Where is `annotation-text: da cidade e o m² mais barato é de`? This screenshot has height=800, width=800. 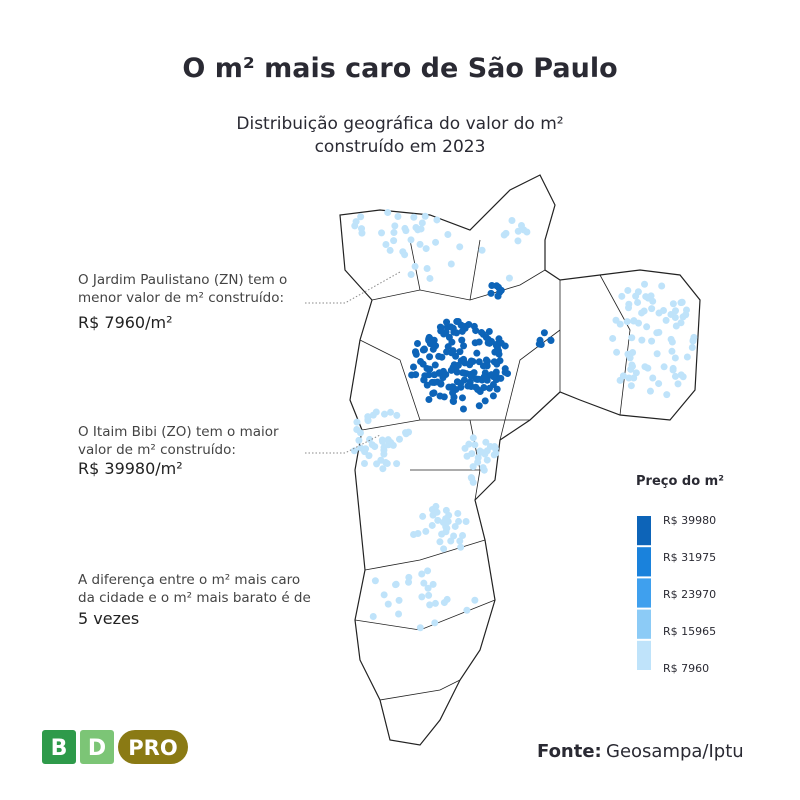
annotation-text: da cidade e o m² mais barato é de is located at coordinates (194, 598).